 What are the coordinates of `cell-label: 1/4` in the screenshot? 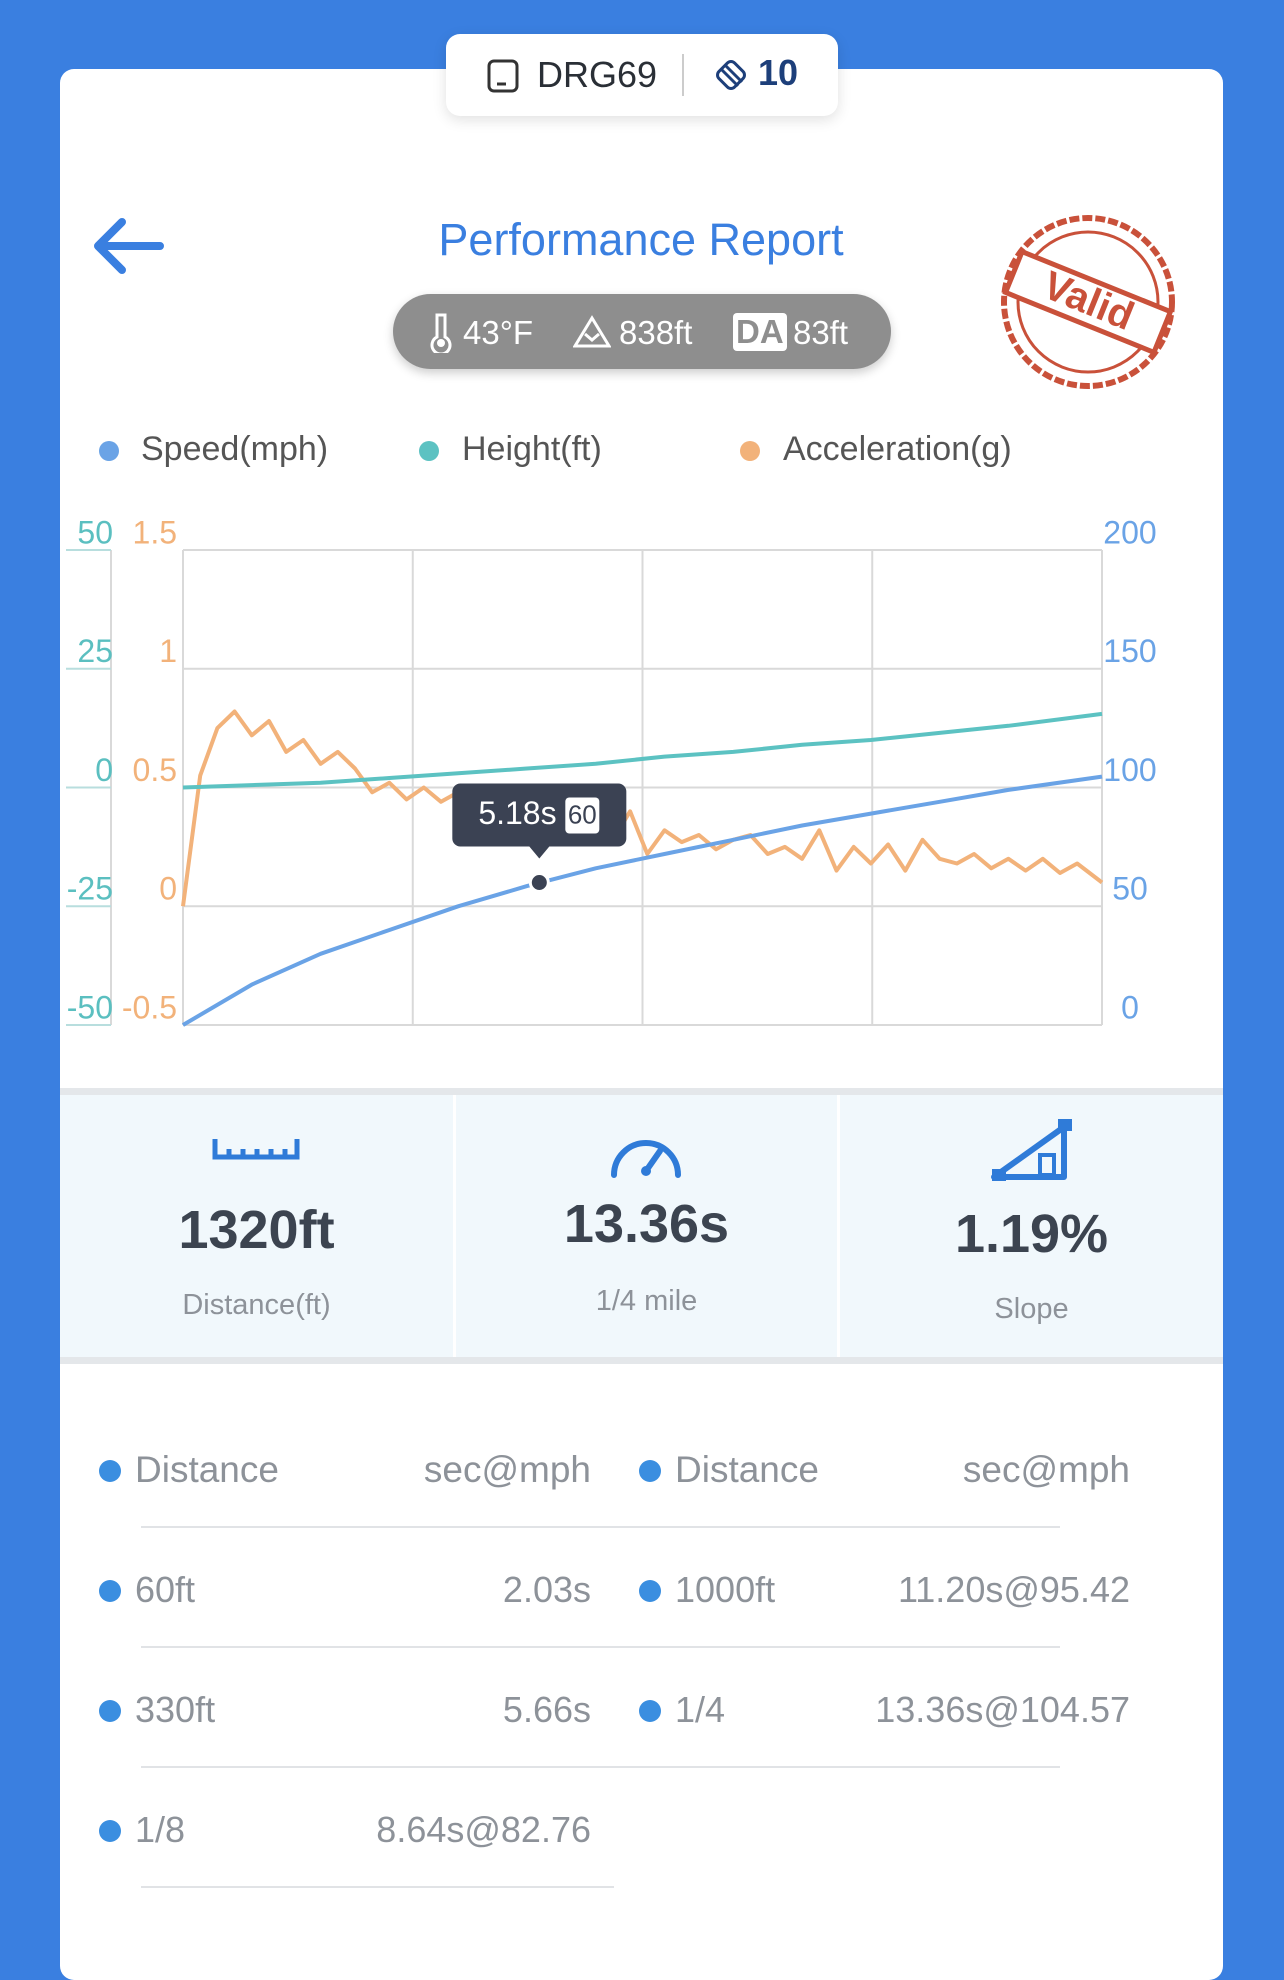 It's located at (700, 1709).